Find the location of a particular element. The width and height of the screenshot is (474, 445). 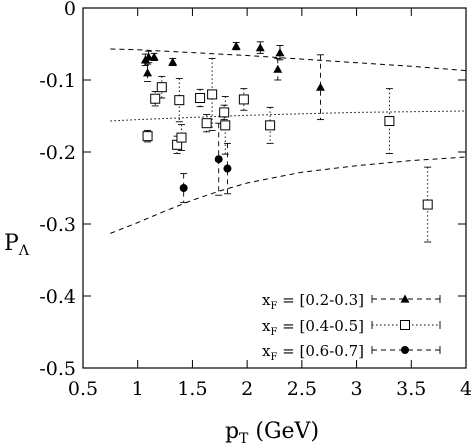

y-tick-label: -0.4 is located at coordinates (57, 297).